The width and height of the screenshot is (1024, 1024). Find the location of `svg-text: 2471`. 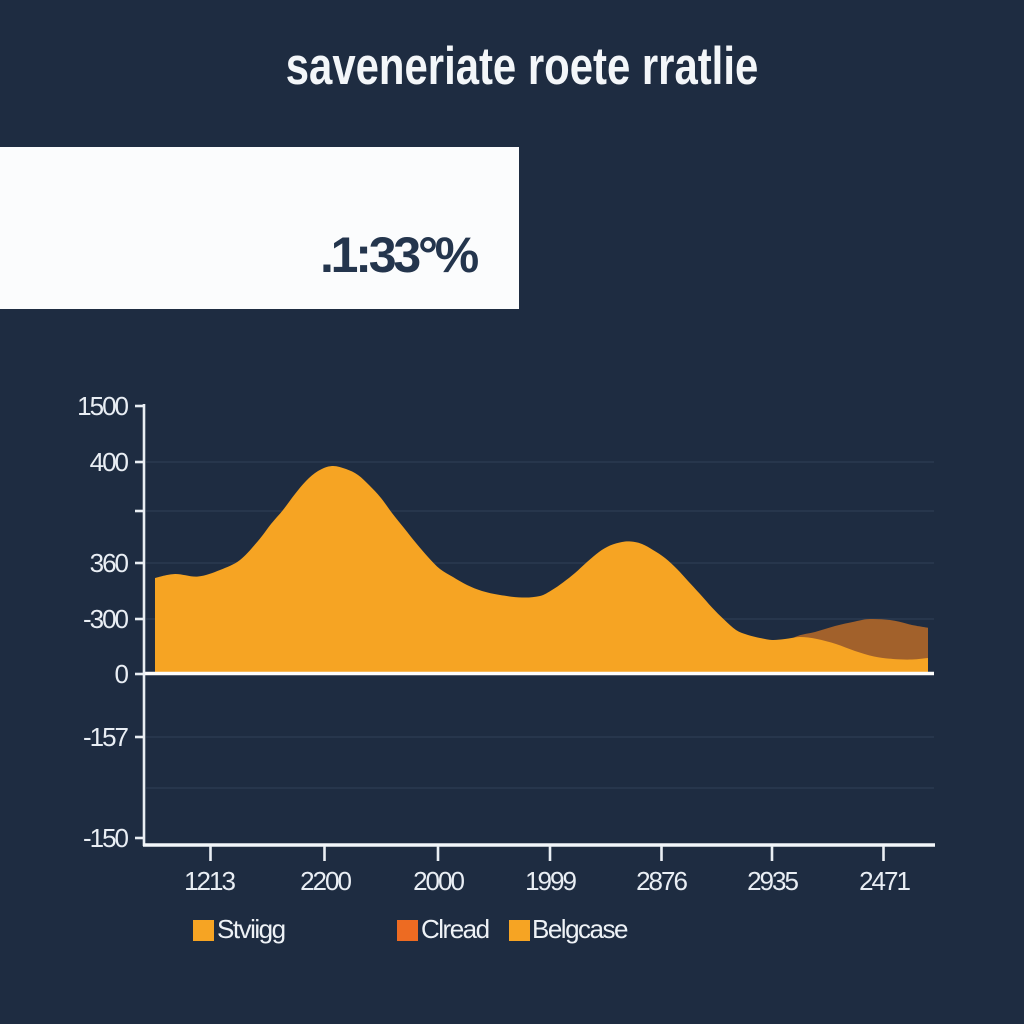

svg-text: 2471 is located at coordinates (884, 881).